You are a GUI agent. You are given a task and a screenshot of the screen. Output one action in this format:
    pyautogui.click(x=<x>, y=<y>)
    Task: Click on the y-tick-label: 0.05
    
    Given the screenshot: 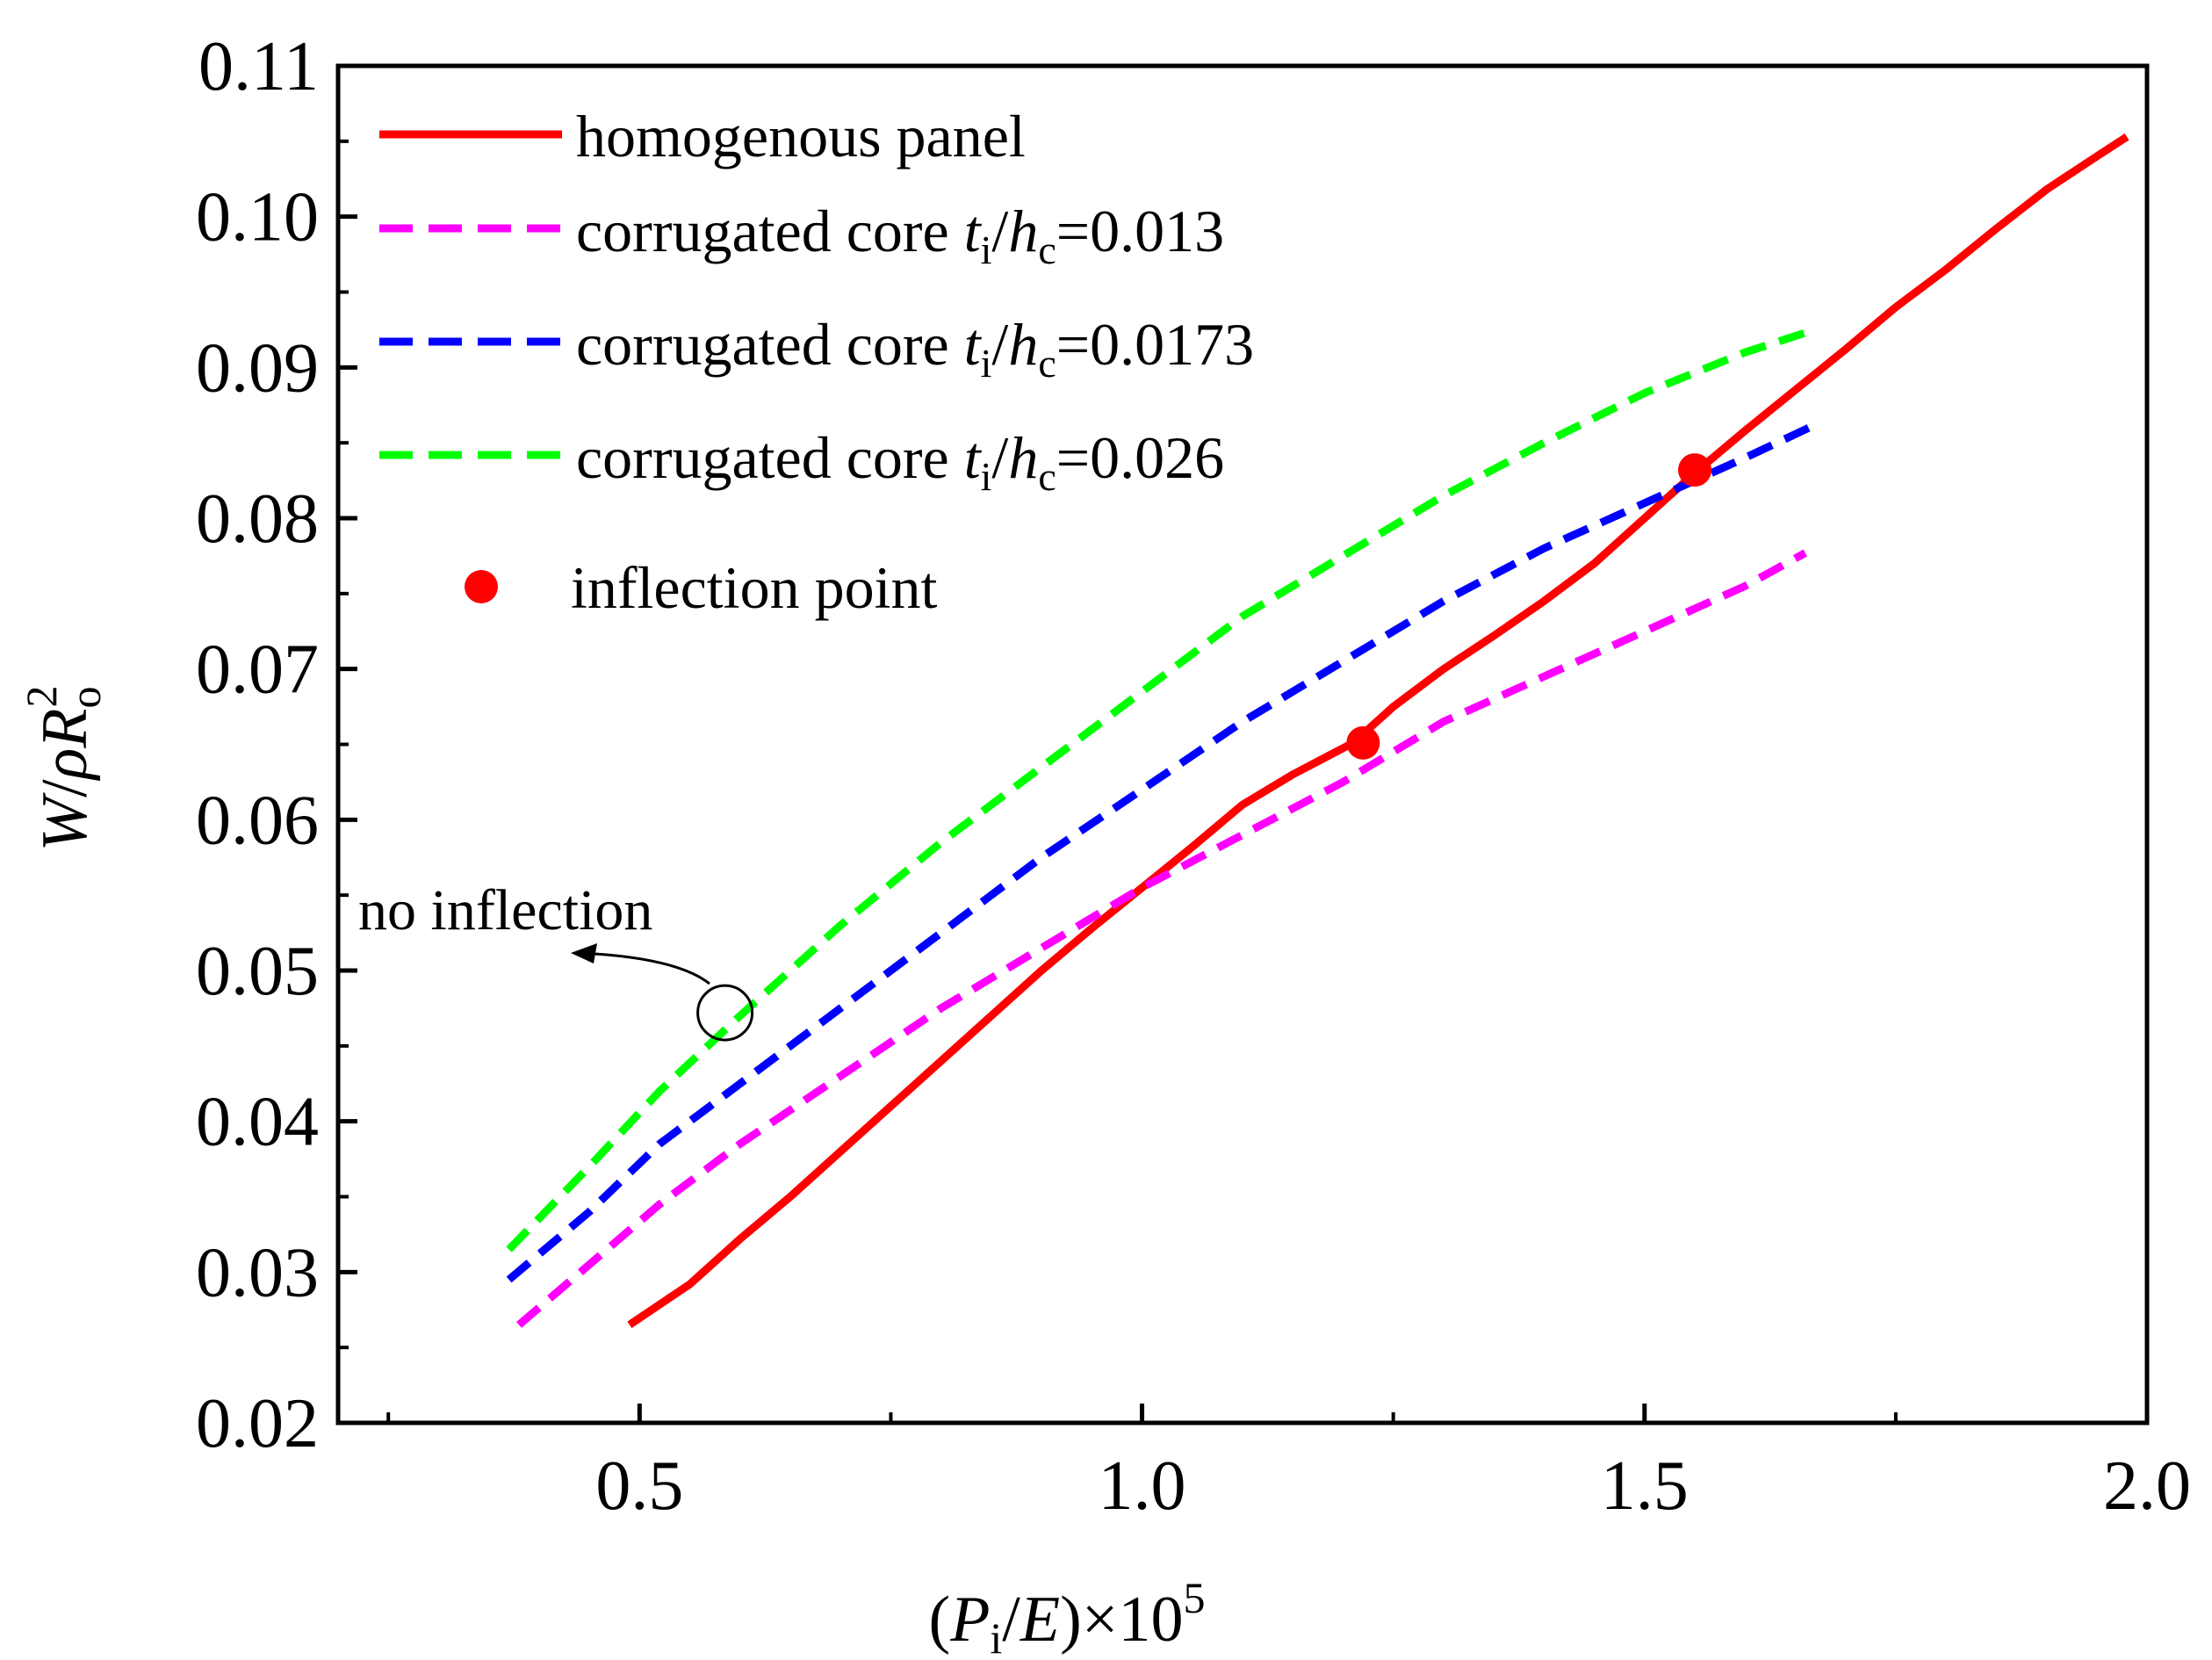 What is the action you would take?
    pyautogui.click(x=257, y=971)
    